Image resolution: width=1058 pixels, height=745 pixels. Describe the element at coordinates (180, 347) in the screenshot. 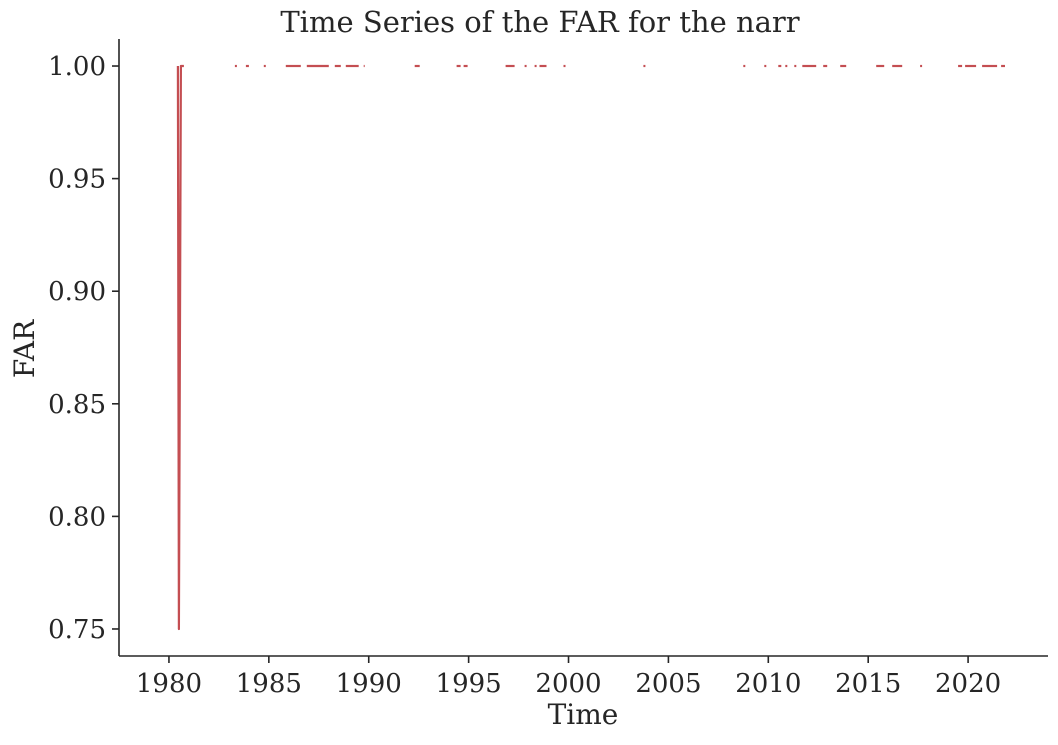

I see `far-series-segment` at that location.